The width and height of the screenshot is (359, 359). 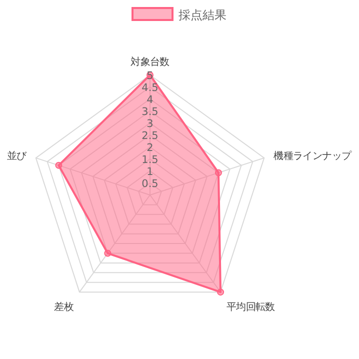 What do you see at coordinates (17, 156) in the screenshot?
I see `spoke-label: 並び` at bounding box center [17, 156].